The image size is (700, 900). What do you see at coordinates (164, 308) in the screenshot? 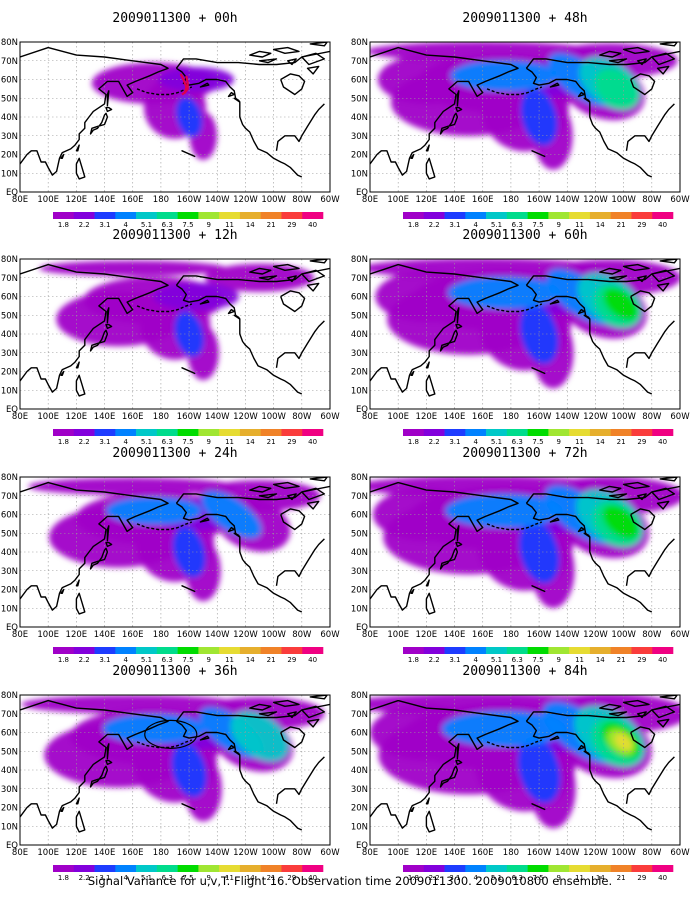
I see `aleutian-islands` at bounding box center [164, 308].